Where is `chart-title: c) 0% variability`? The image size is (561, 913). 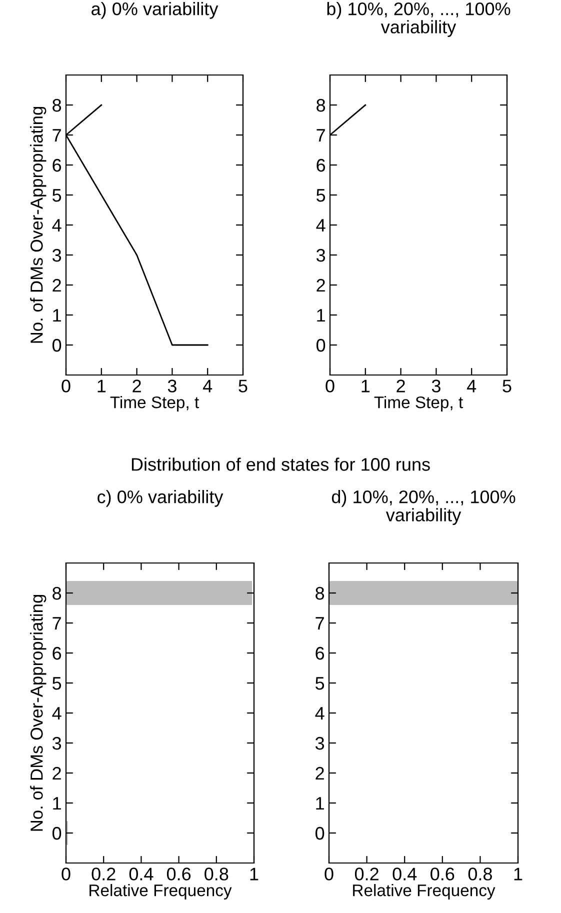 chart-title: c) 0% variability is located at coordinates (161, 498).